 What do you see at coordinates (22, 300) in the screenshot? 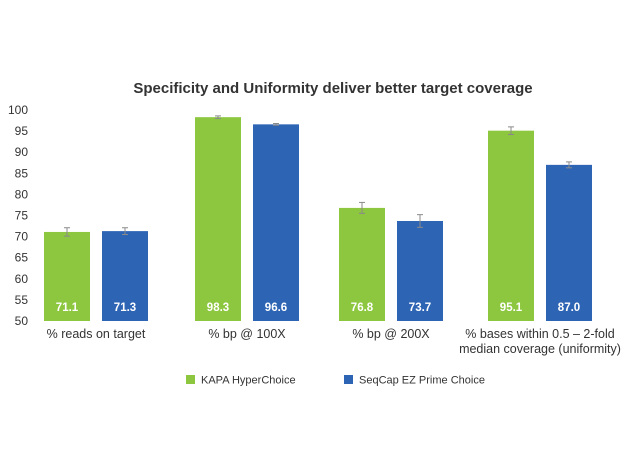
I see `y-tick-label: 55` at bounding box center [22, 300].